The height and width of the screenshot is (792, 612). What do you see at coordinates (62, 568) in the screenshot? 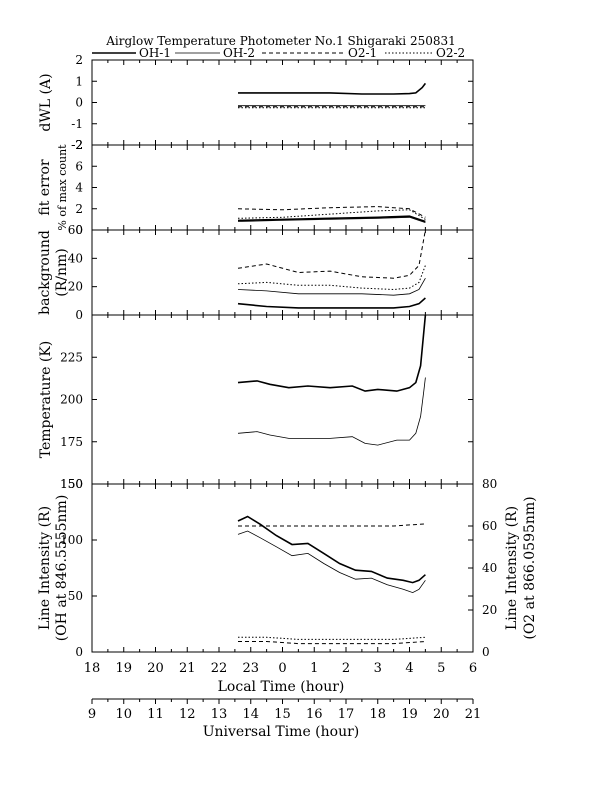
I see `intensity-ylabel-line2: (OH at 846.5555nm)` at bounding box center [62, 568].